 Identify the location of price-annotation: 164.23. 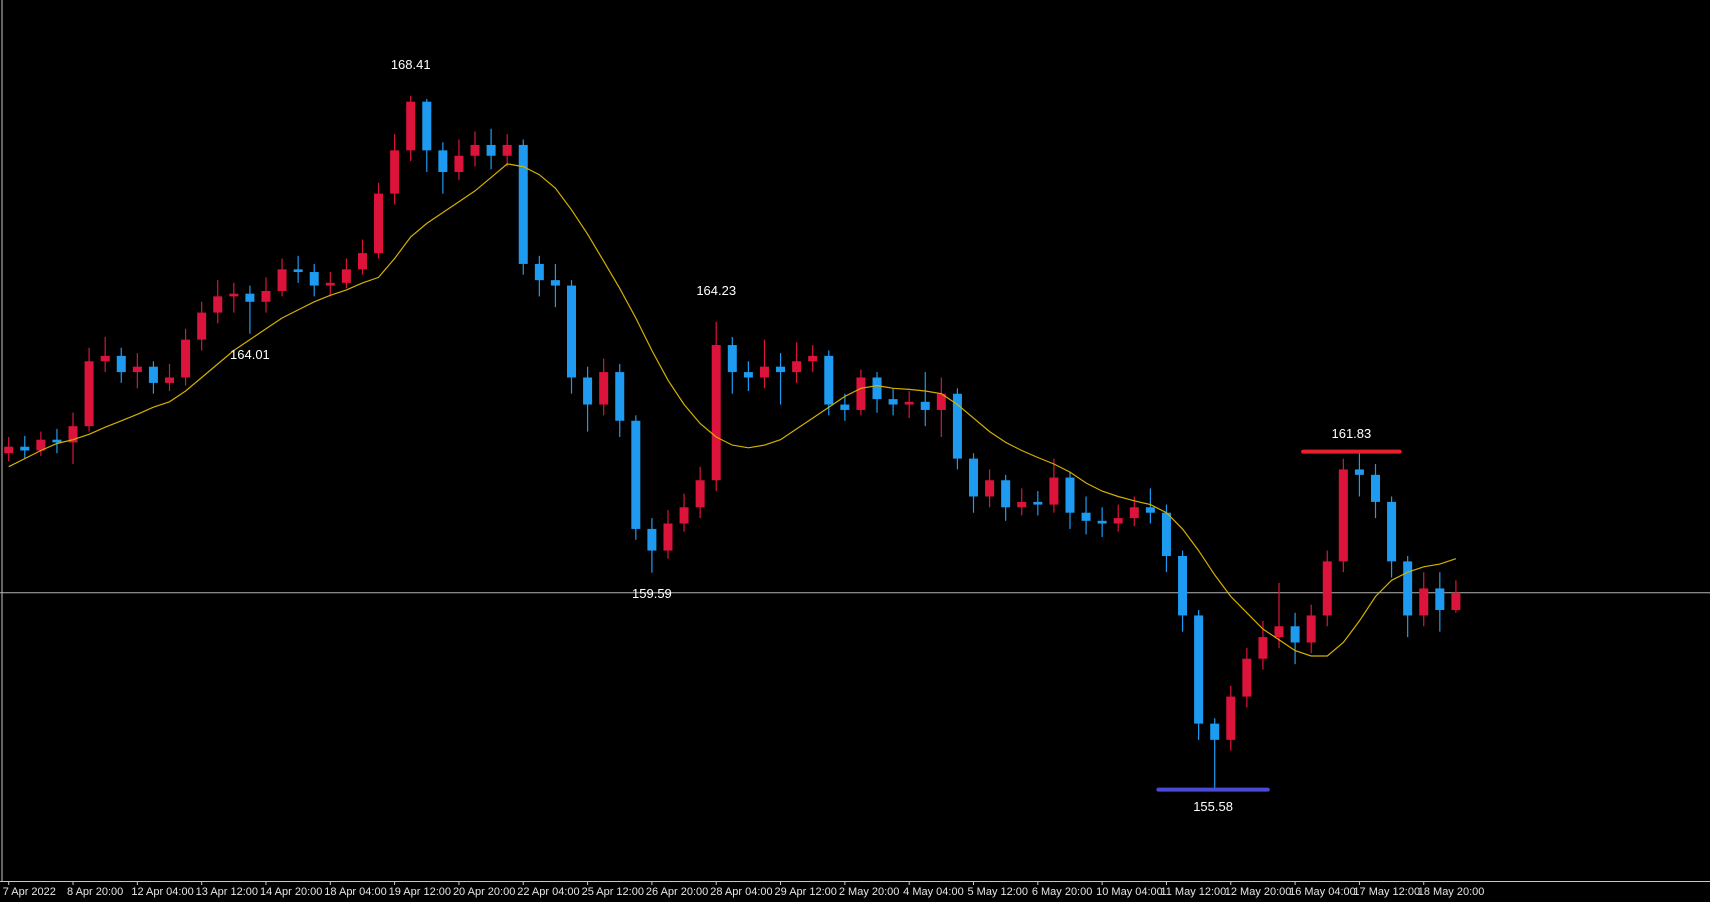
(716, 290).